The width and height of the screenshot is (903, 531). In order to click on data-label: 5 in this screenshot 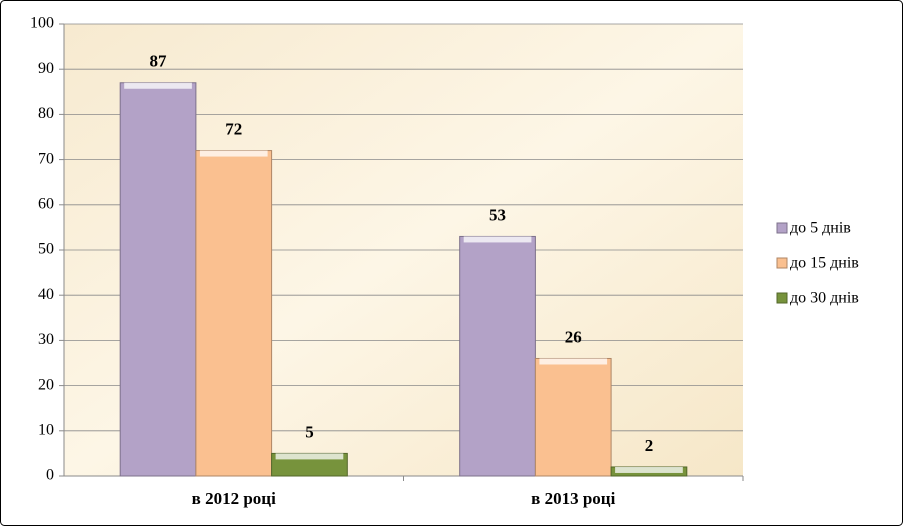, I will do `click(309, 431)`.